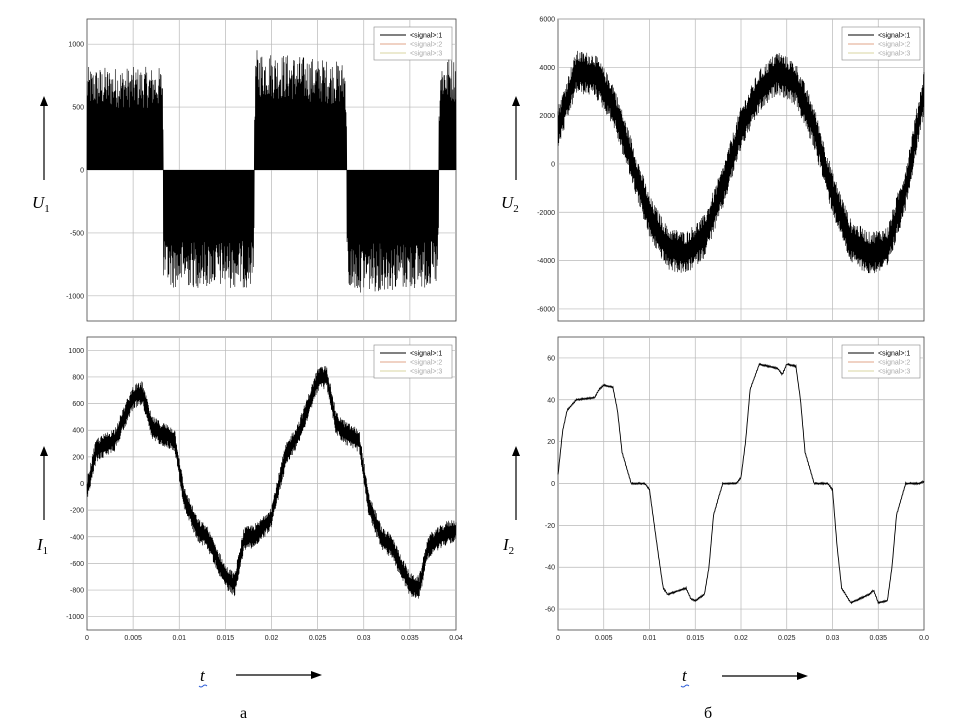 The height and width of the screenshot is (724, 965). I want to click on t-symbol-right: t, so click(685, 675).